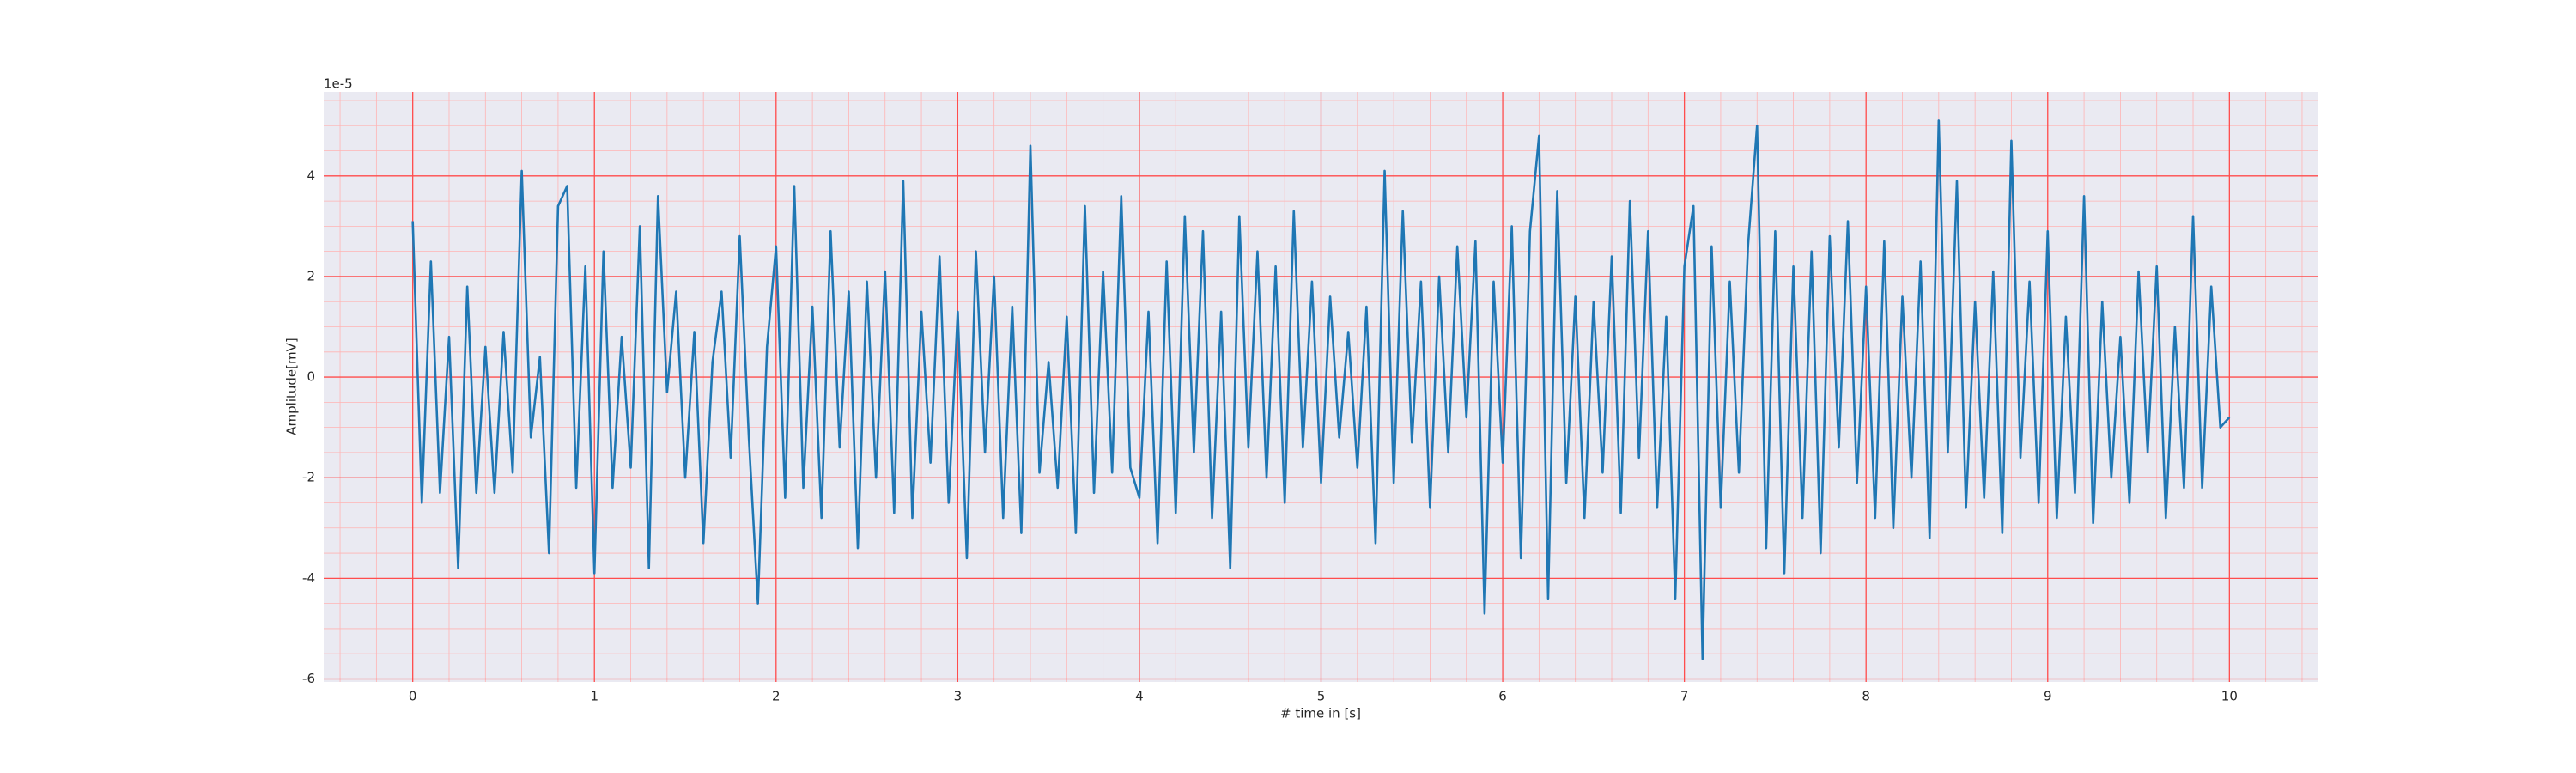 The height and width of the screenshot is (773, 2576). What do you see at coordinates (338, 84) in the screenshot?
I see `offset-text: 1e-5` at bounding box center [338, 84].